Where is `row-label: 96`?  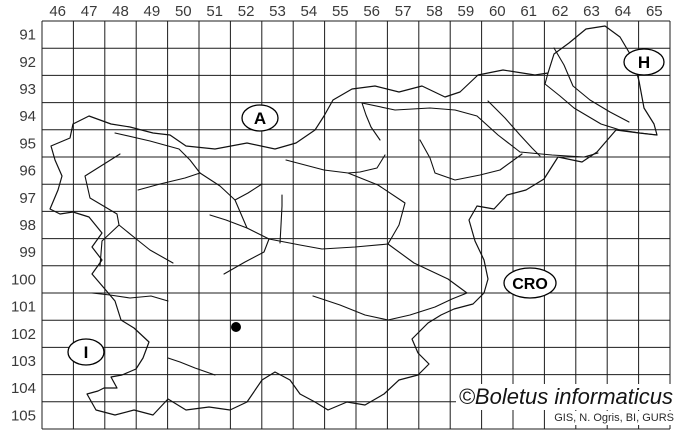
row-label: 96 is located at coordinates (27, 171).